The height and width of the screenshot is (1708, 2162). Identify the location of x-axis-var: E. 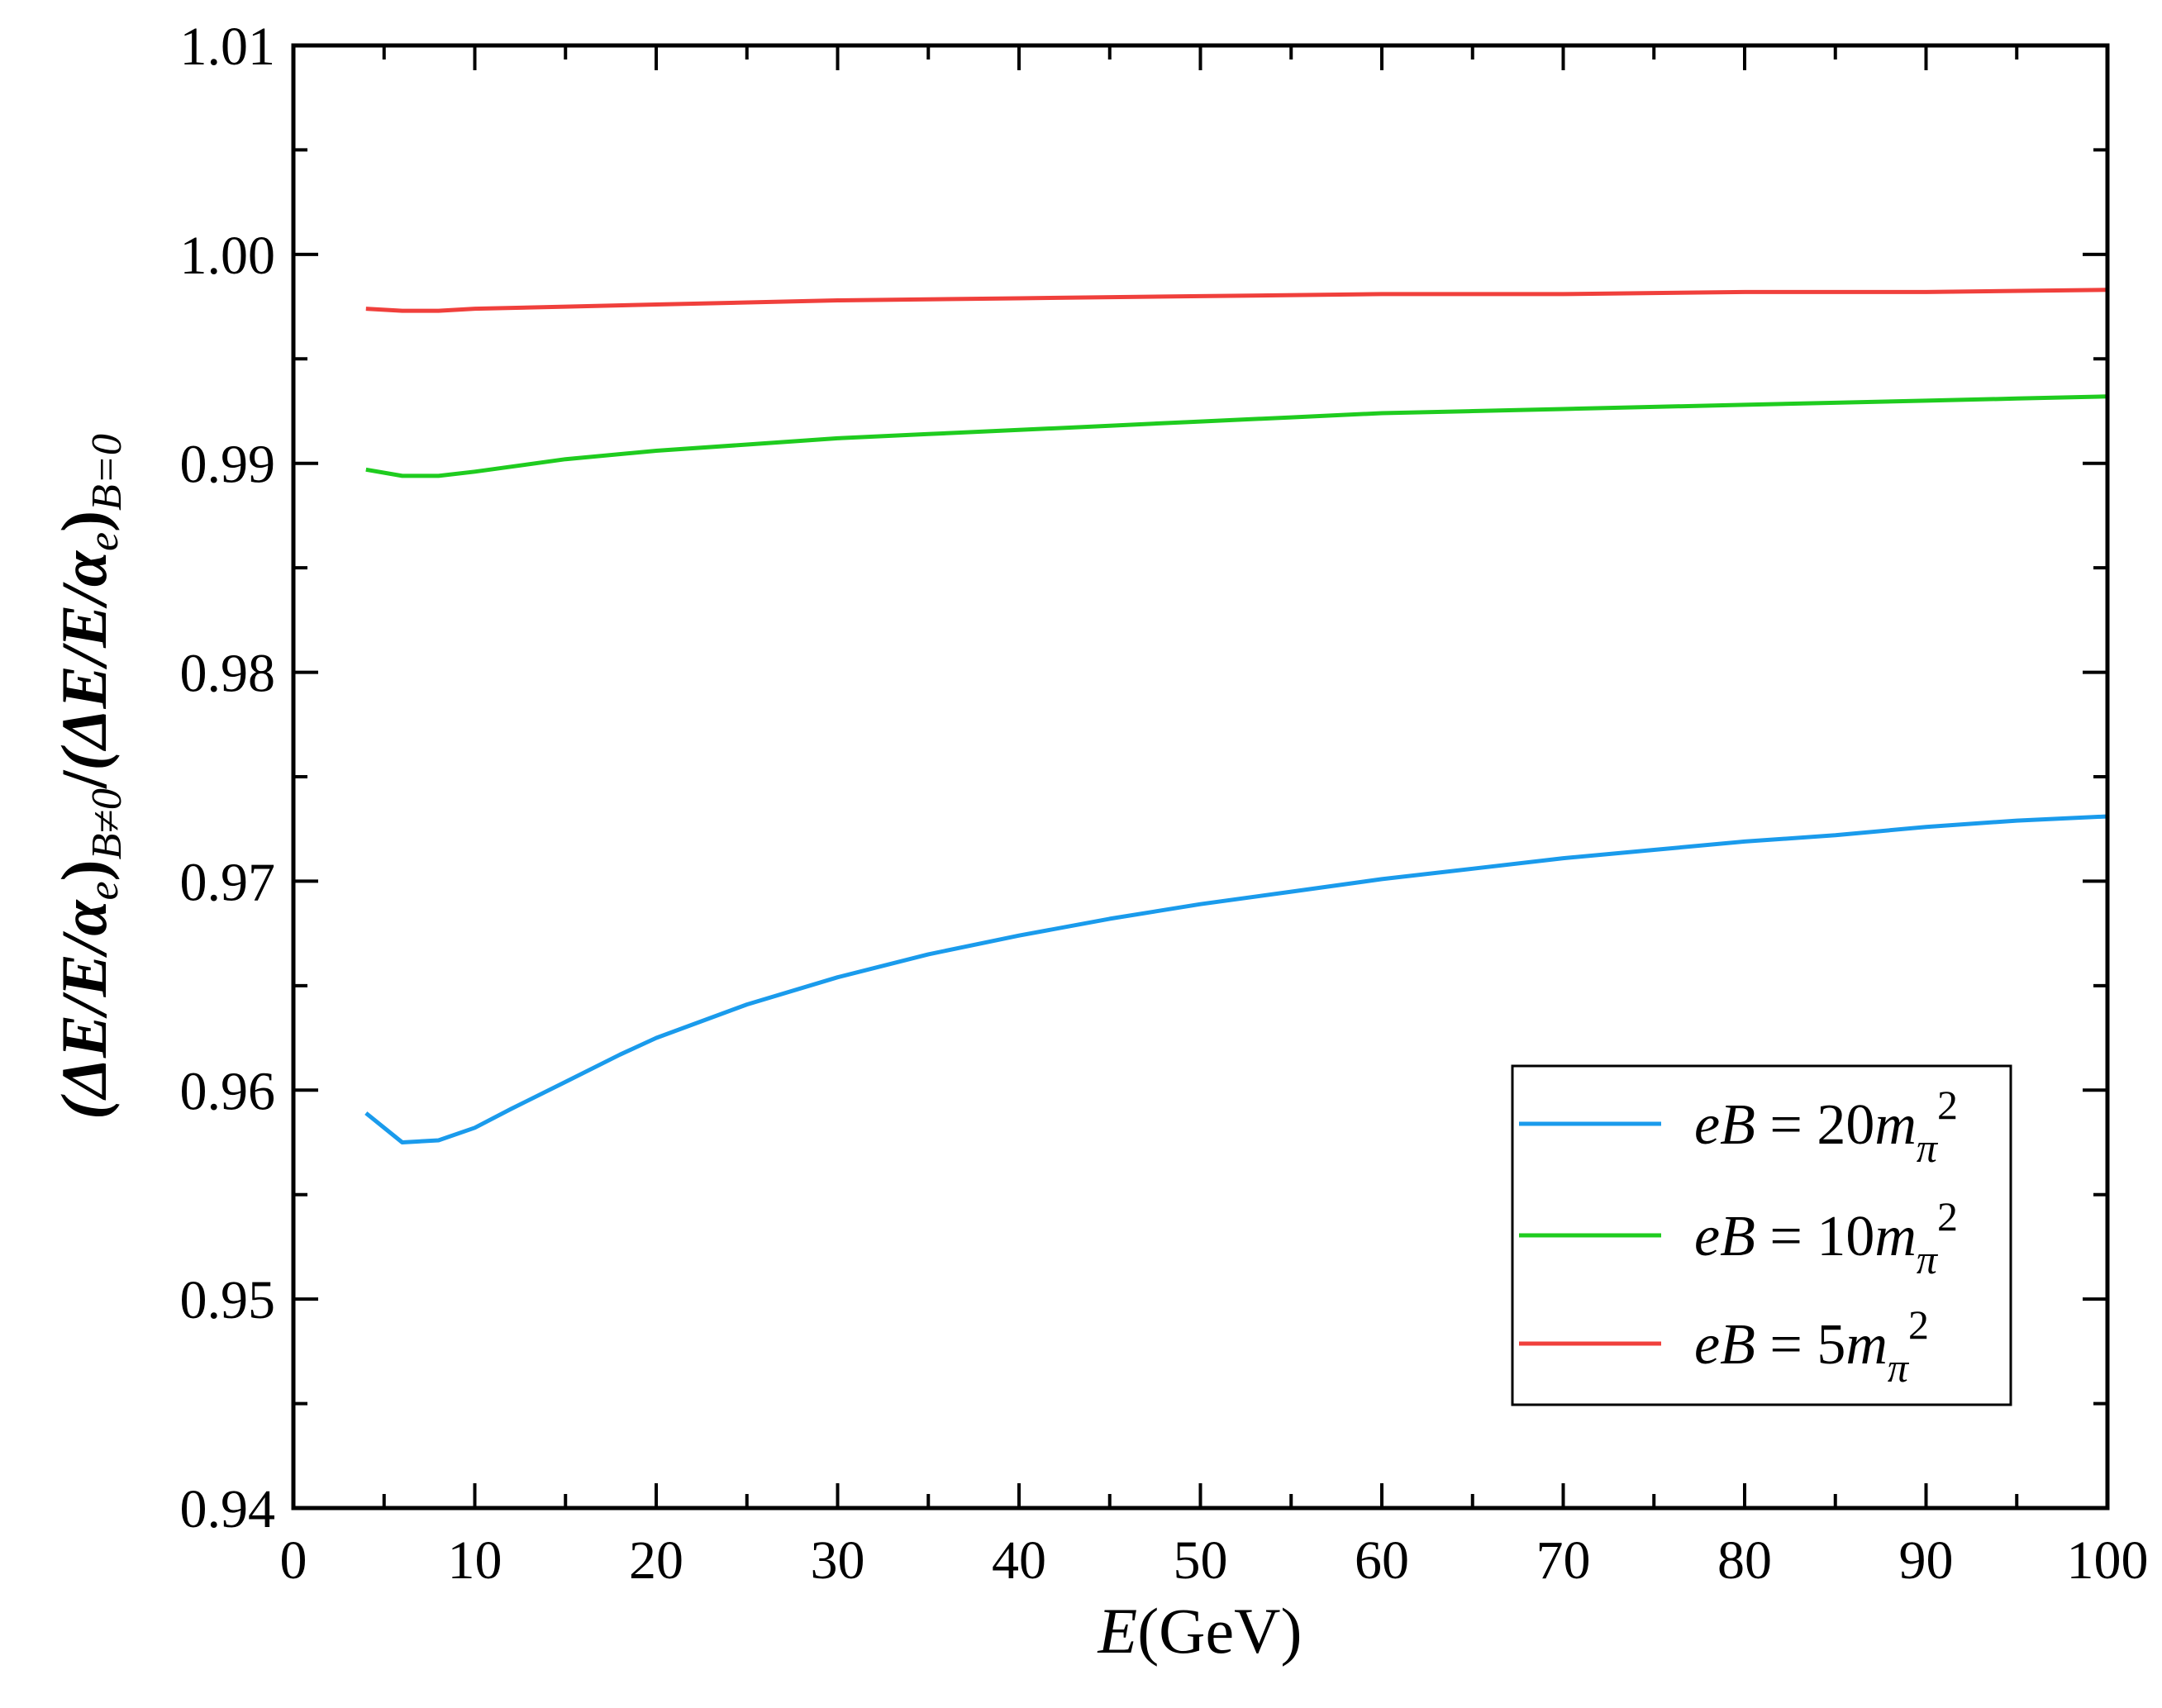
(1118, 1631).